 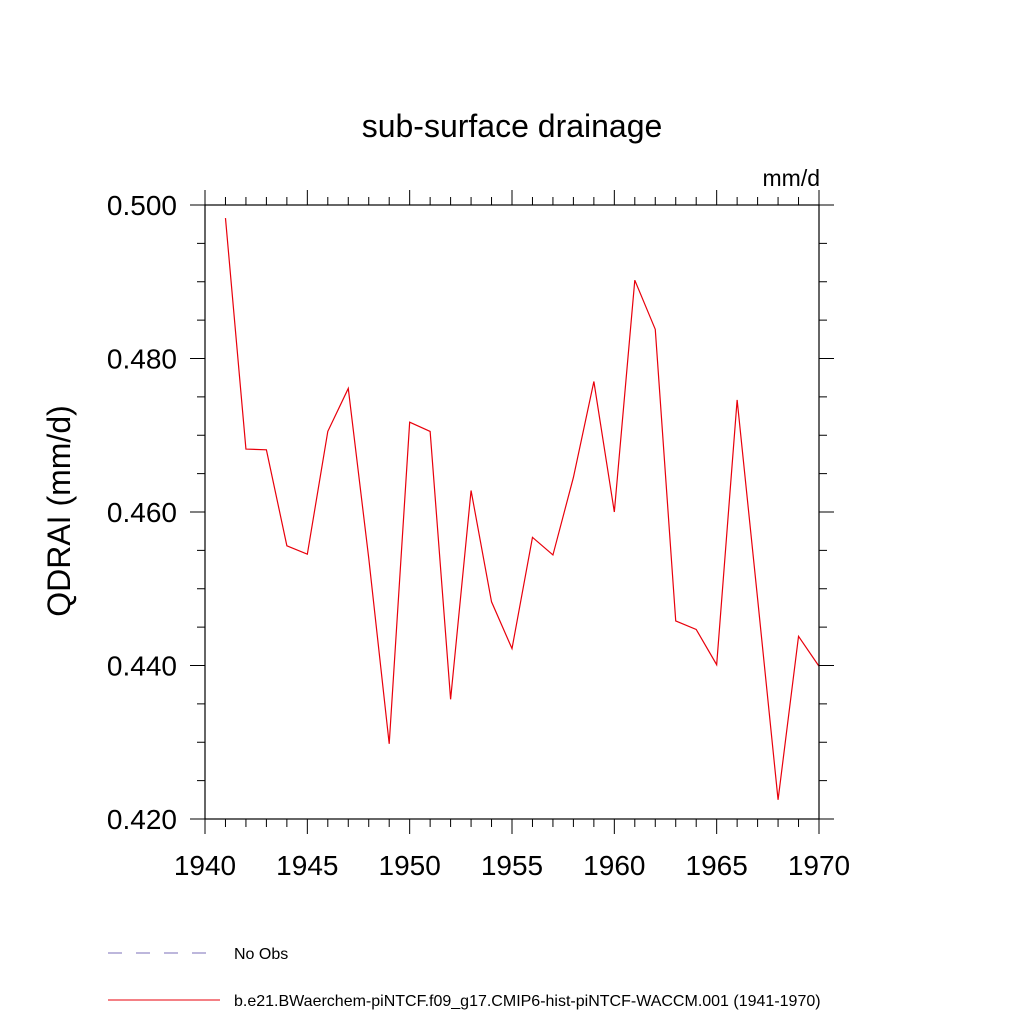 What do you see at coordinates (512, 865) in the screenshot?
I see `x-tick-label: 1955` at bounding box center [512, 865].